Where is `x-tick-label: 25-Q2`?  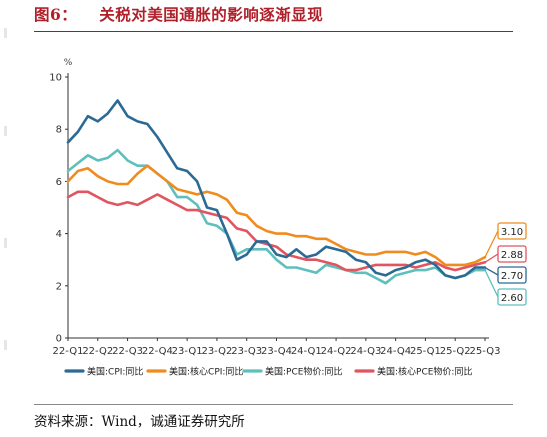
x-tick-label: 25-Q2 is located at coordinates (455, 351).